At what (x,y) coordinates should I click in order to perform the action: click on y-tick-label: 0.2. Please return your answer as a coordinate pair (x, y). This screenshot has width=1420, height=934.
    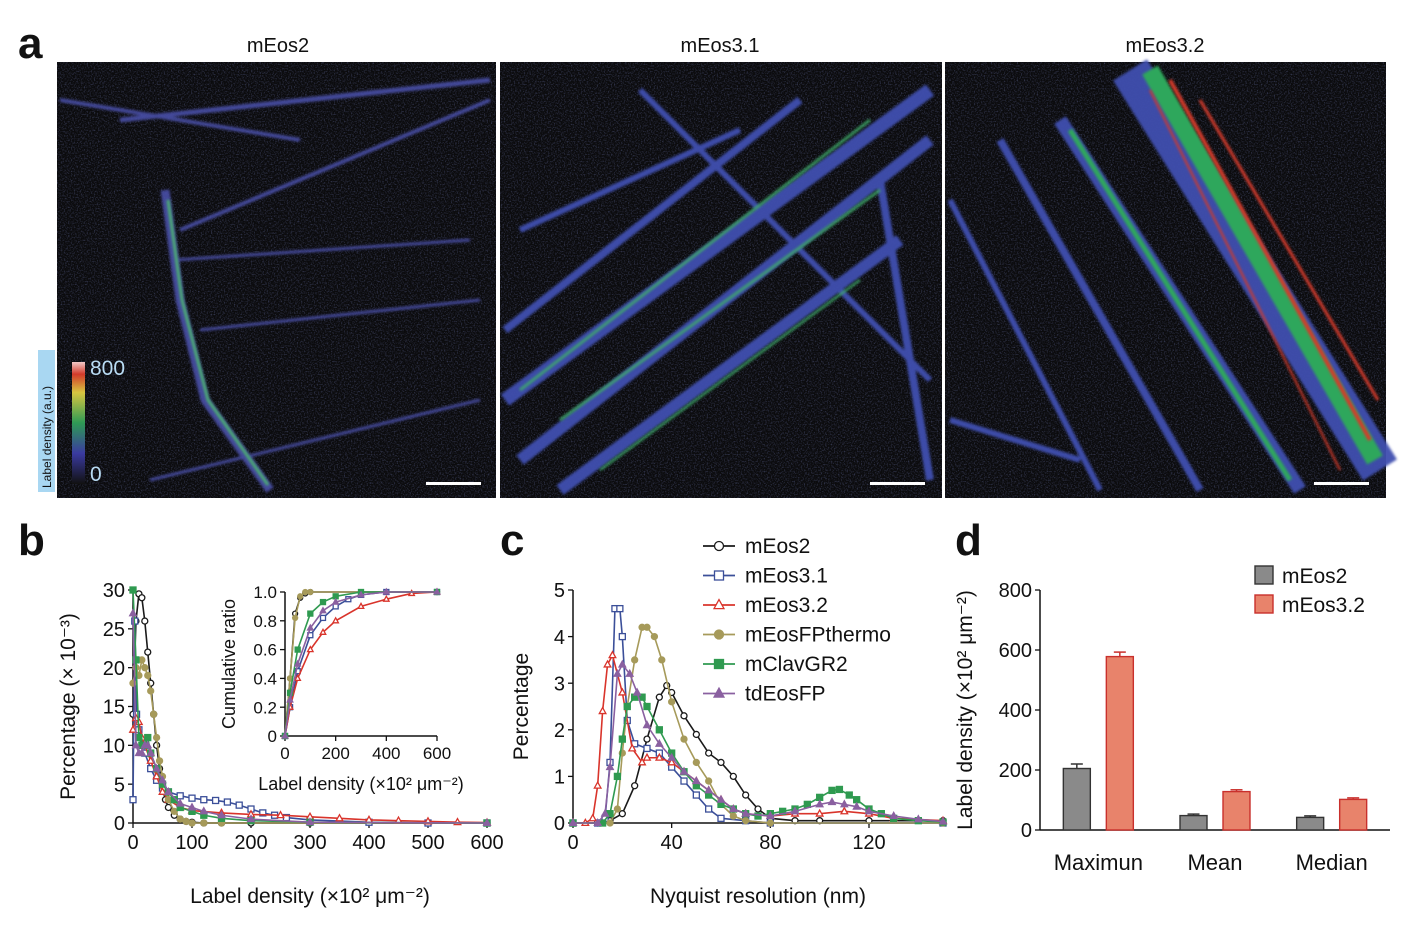
    Looking at the image, I should click on (265, 707).